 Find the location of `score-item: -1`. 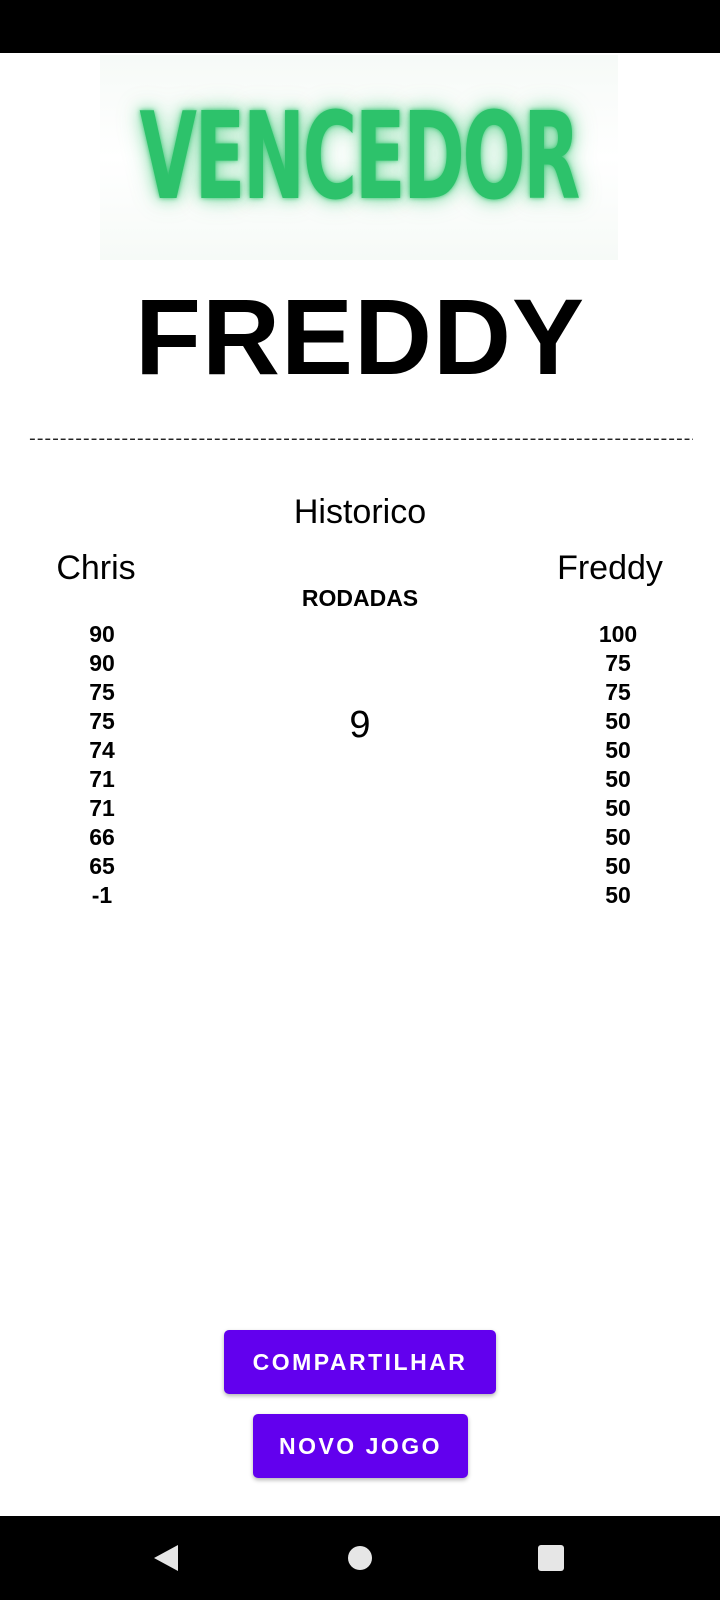

score-item: -1 is located at coordinates (102, 895).